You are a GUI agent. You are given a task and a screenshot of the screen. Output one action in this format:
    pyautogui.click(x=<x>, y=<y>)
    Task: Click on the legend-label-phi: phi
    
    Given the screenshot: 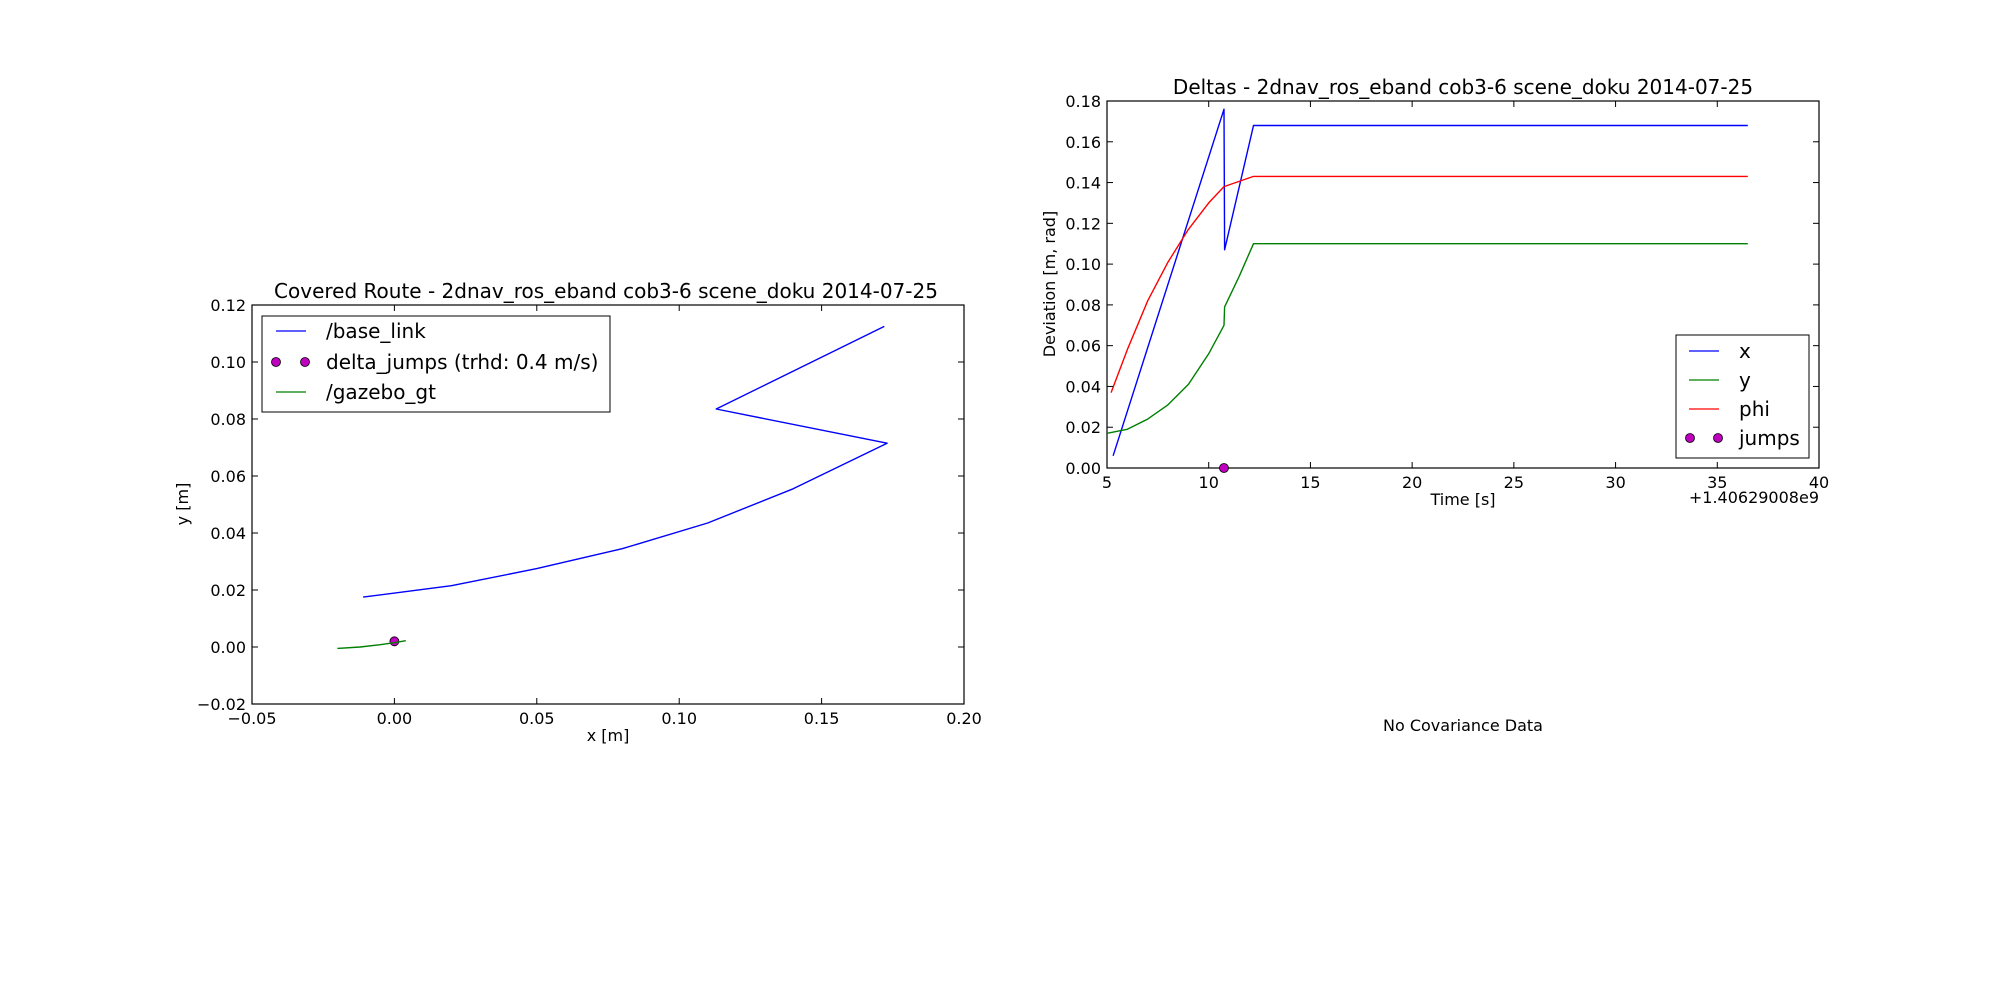 What is the action you would take?
    pyautogui.click(x=1754, y=409)
    